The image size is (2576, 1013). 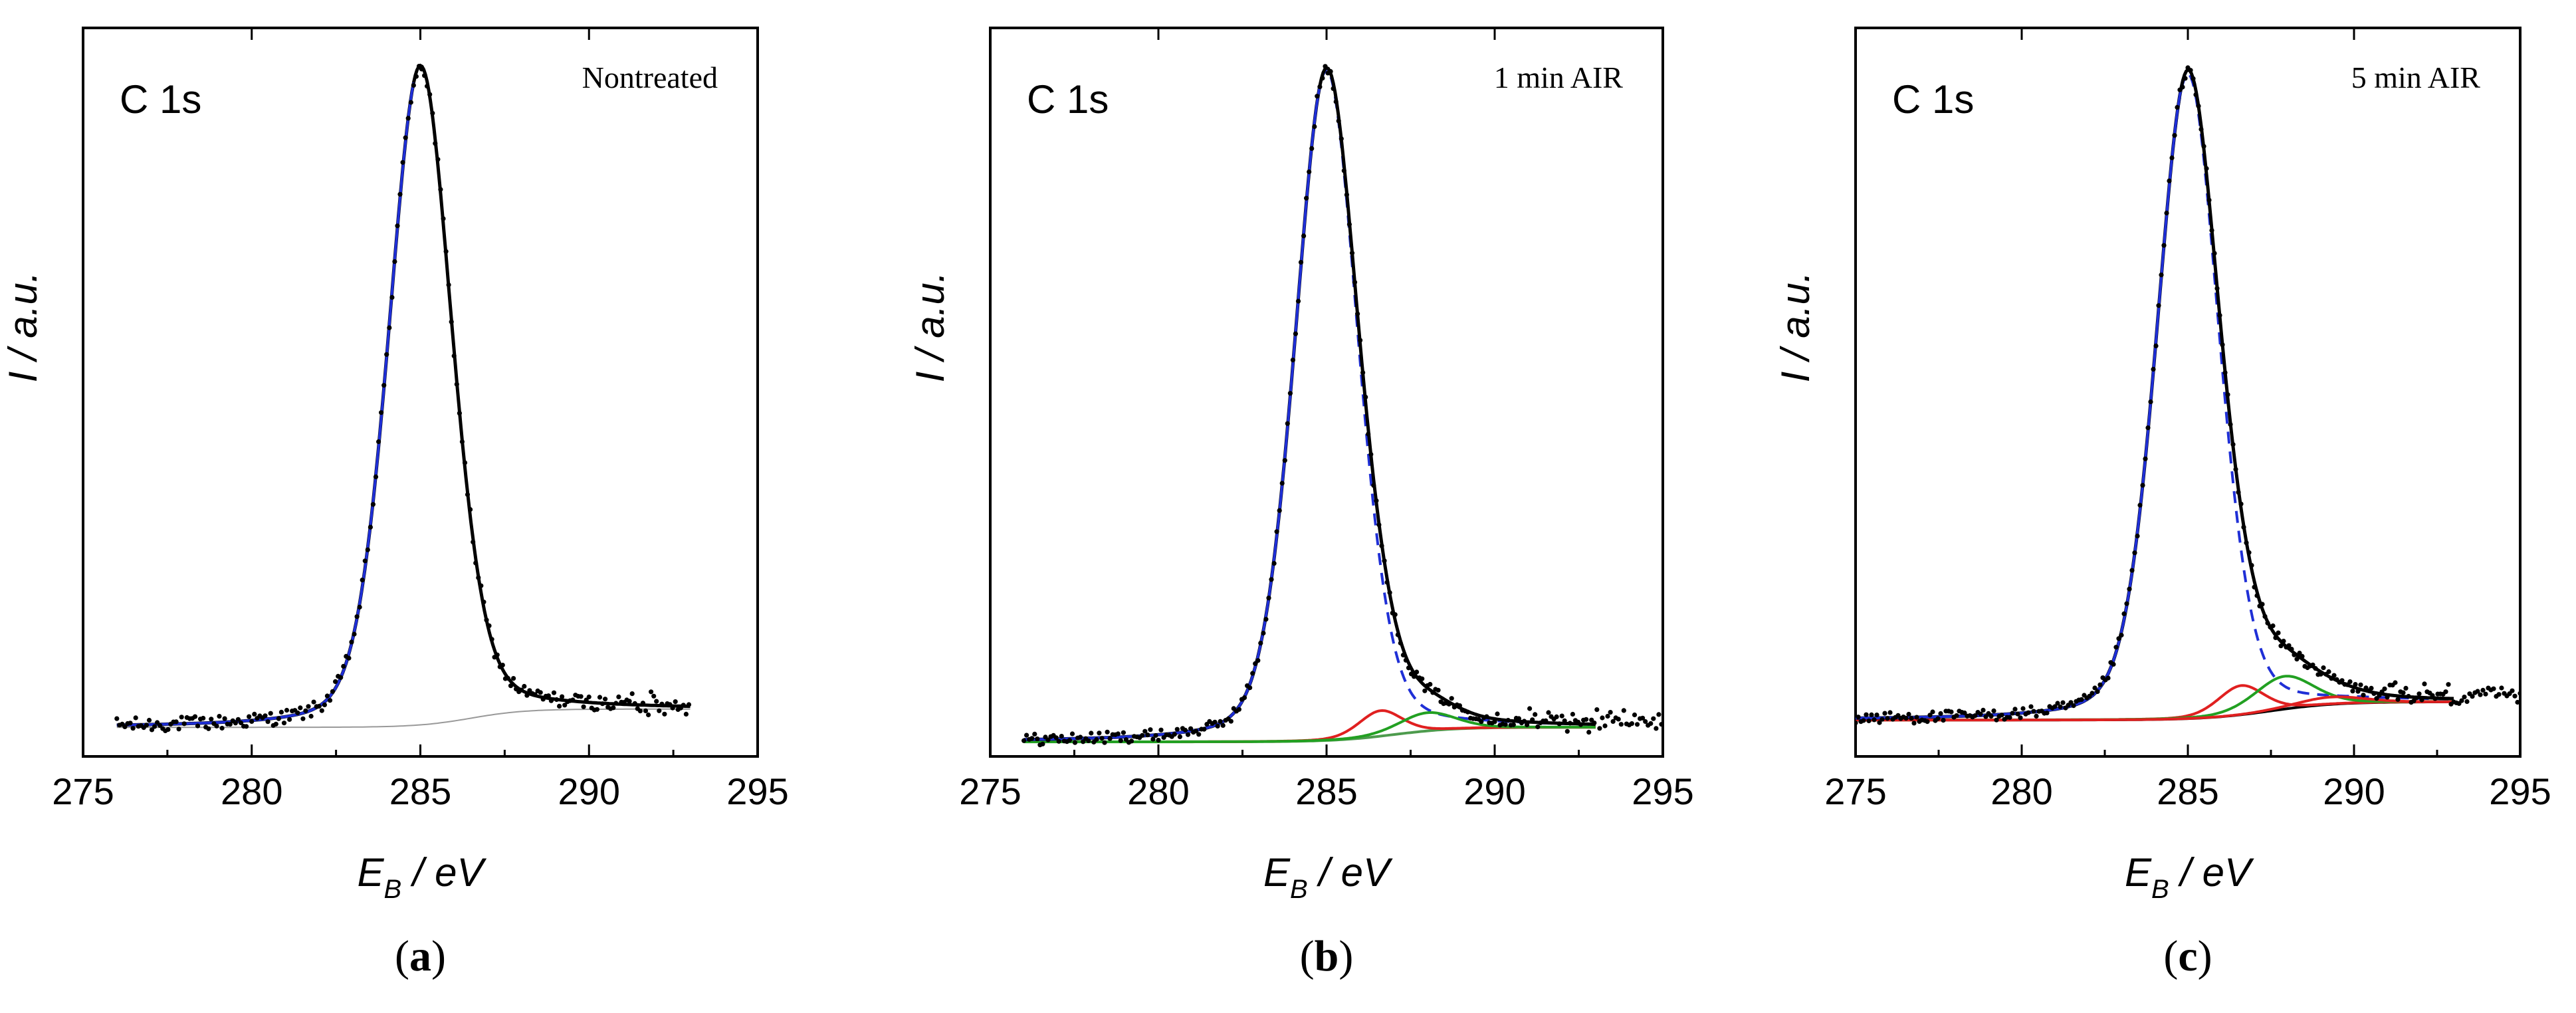 I want to click on sample-label: Nontreated, so click(x=650, y=77).